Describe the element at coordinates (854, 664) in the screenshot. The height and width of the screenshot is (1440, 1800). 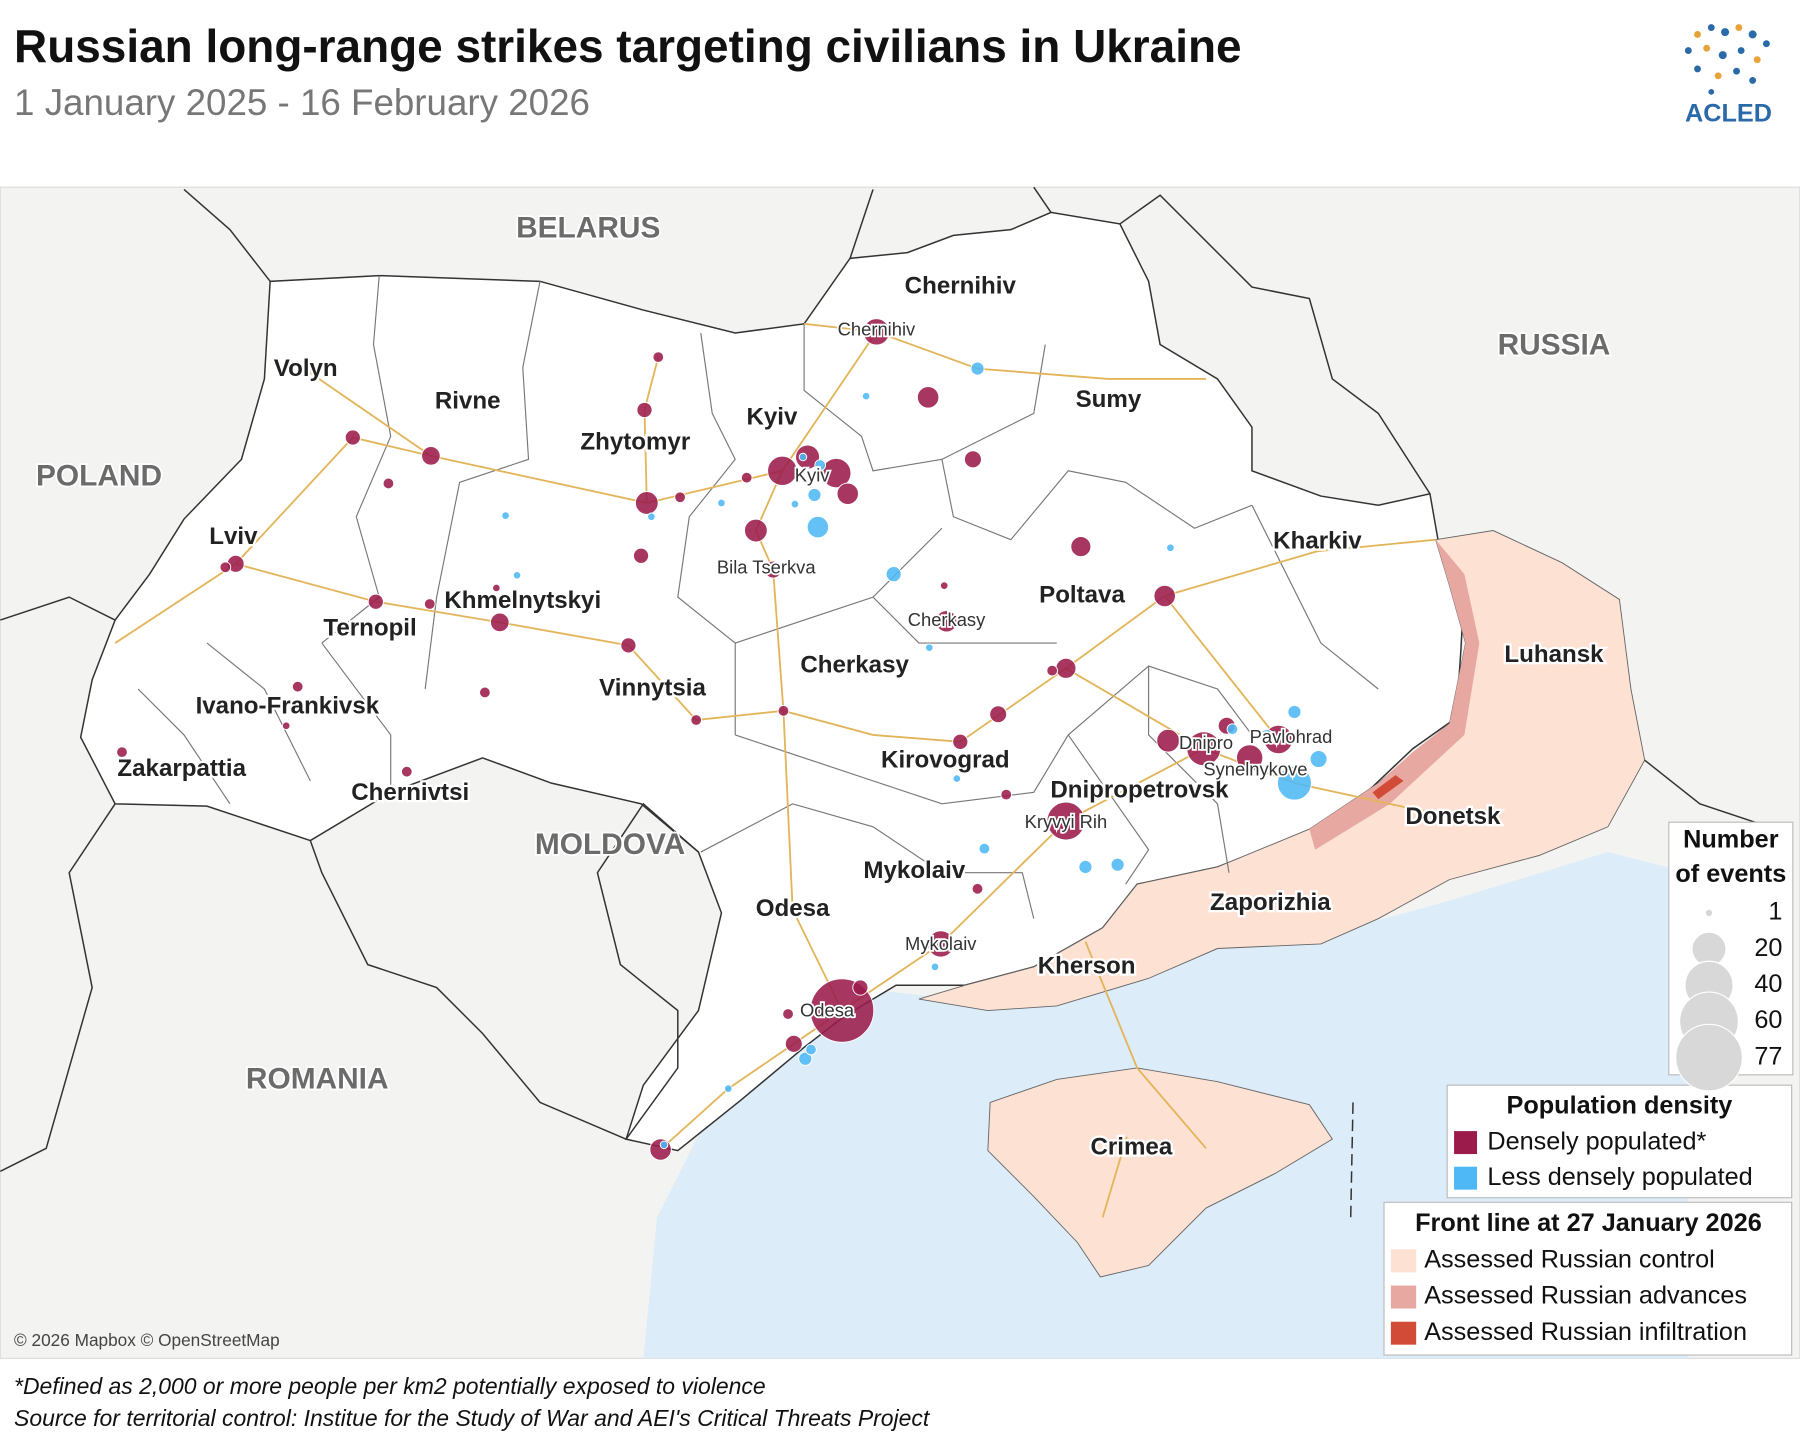
I see `oblast-label: Cherkasy` at that location.